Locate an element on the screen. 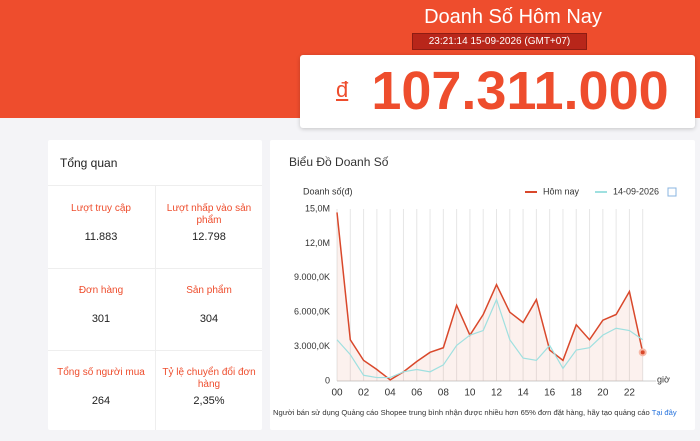  currency: đ is located at coordinates (342, 89).